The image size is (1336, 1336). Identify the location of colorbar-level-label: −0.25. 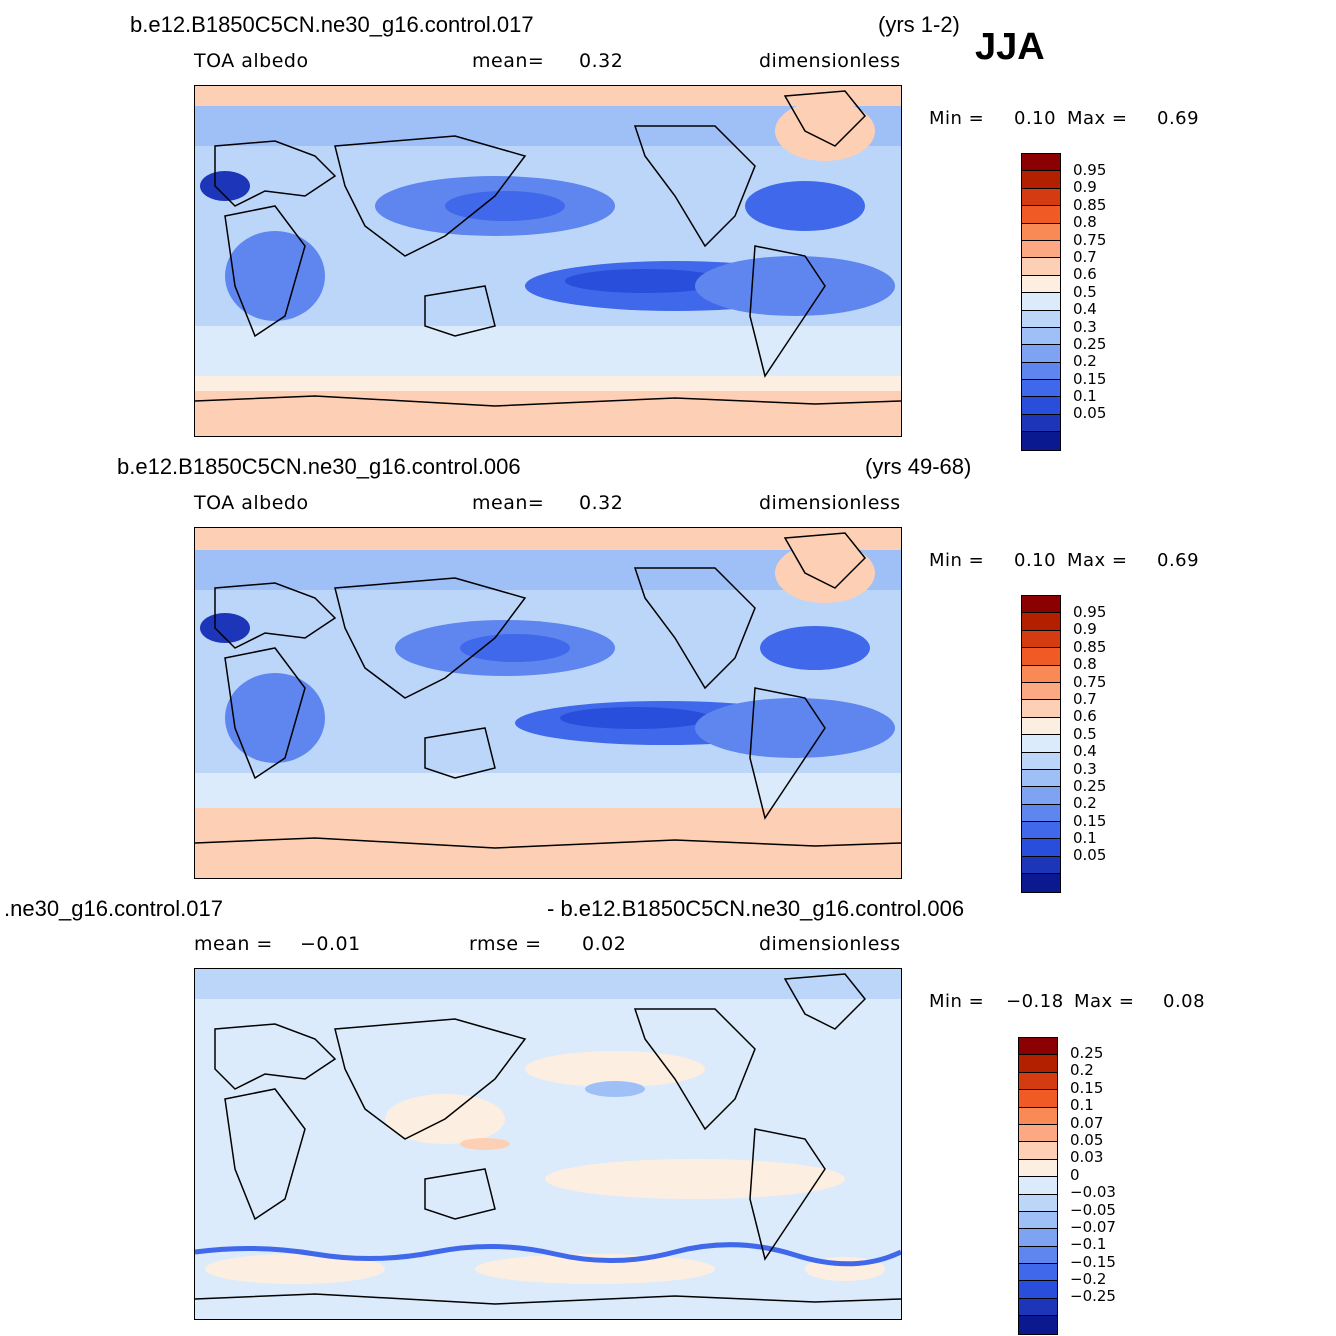
(1093, 1296).